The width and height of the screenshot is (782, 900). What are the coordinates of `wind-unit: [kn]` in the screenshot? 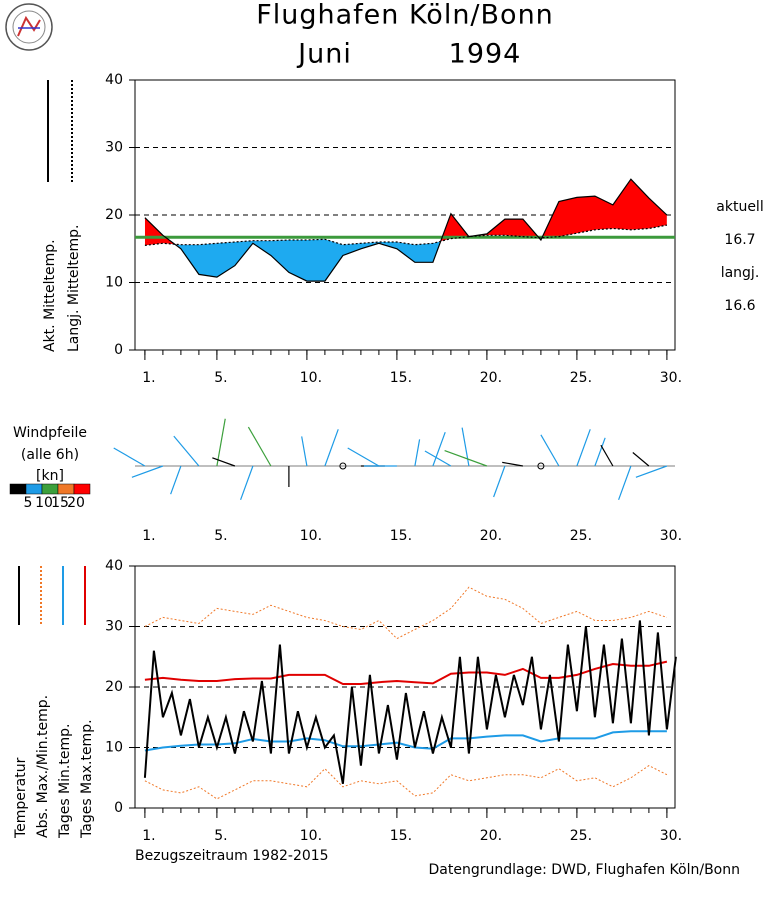 It's located at (50, 476).